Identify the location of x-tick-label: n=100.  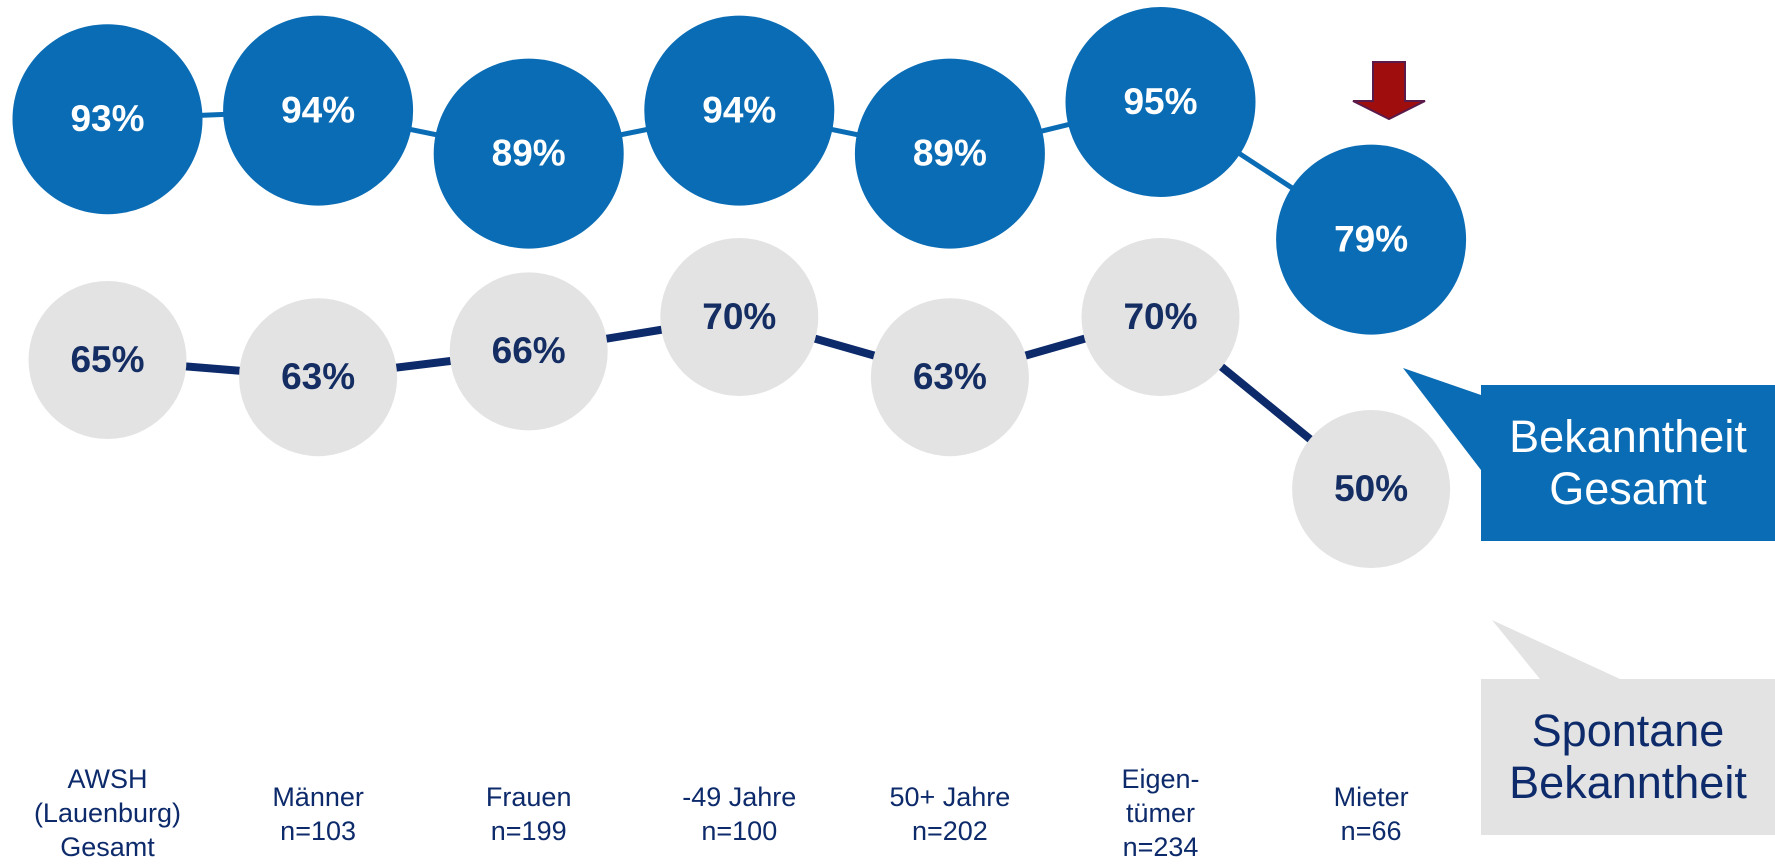
(739, 831).